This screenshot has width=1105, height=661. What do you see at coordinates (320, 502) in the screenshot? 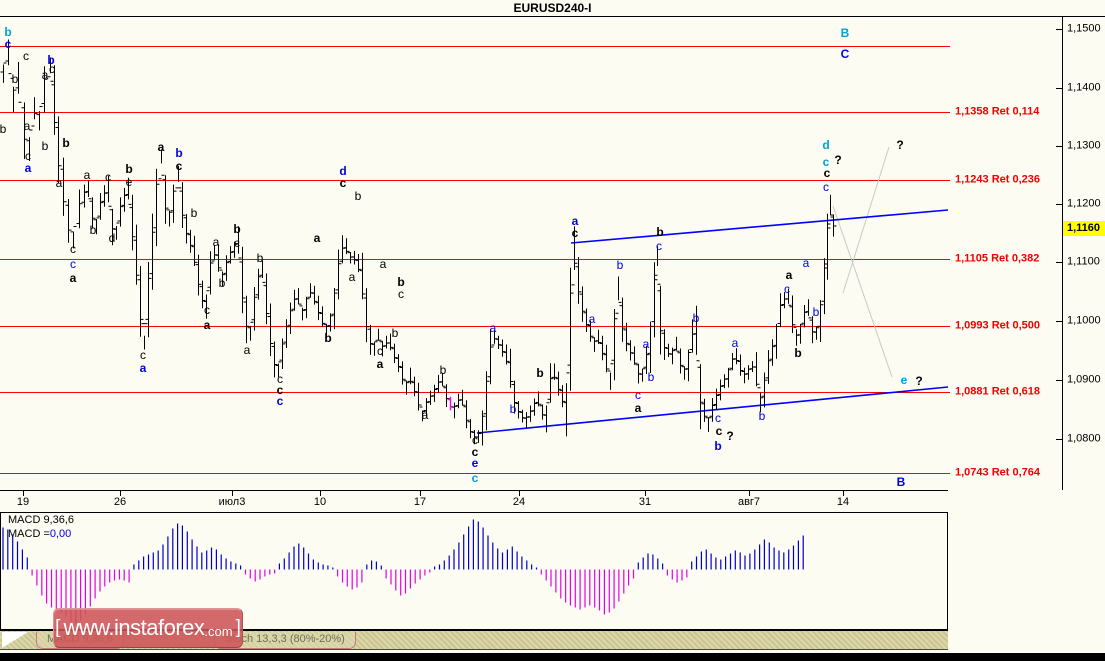
I see `time-axis-label: 10` at bounding box center [320, 502].